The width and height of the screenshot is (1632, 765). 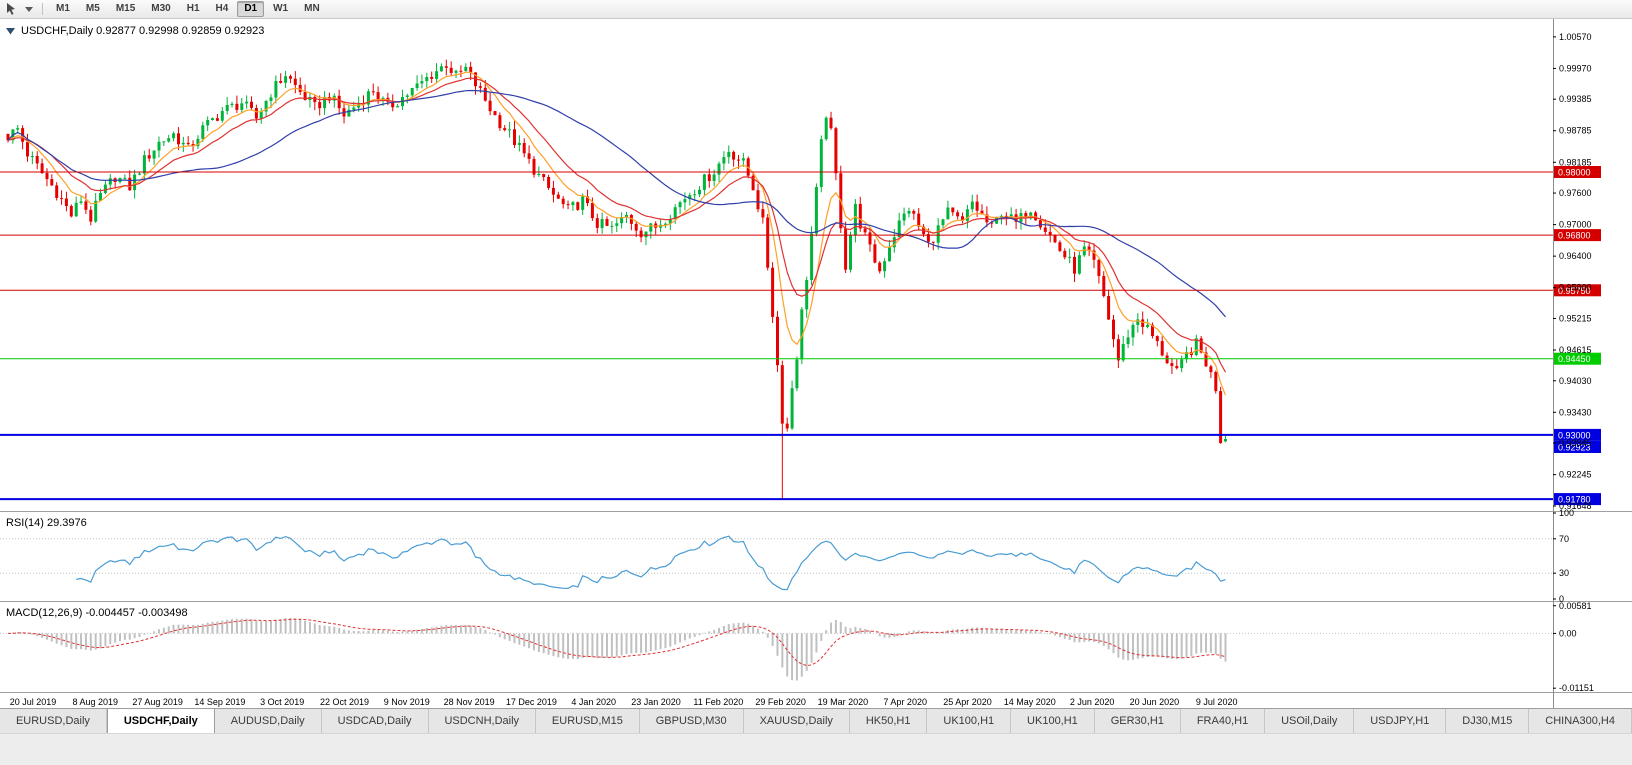 I want to click on timeframe-button-d1: D1, so click(x=251, y=9).